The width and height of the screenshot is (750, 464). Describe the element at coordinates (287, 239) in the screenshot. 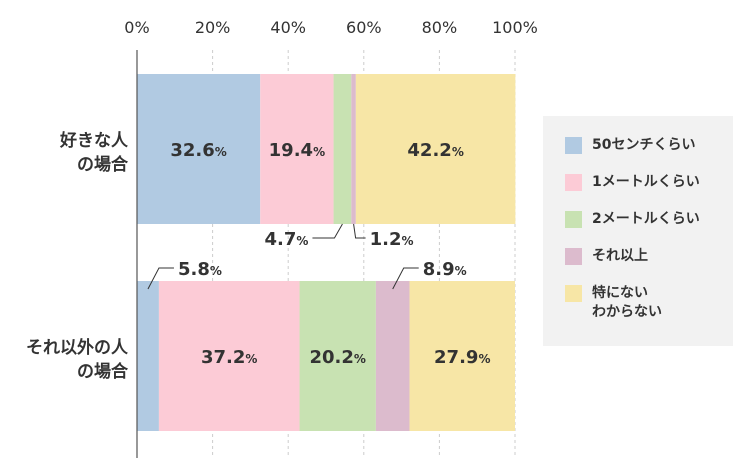

I see `value-label: 4.7%` at that location.